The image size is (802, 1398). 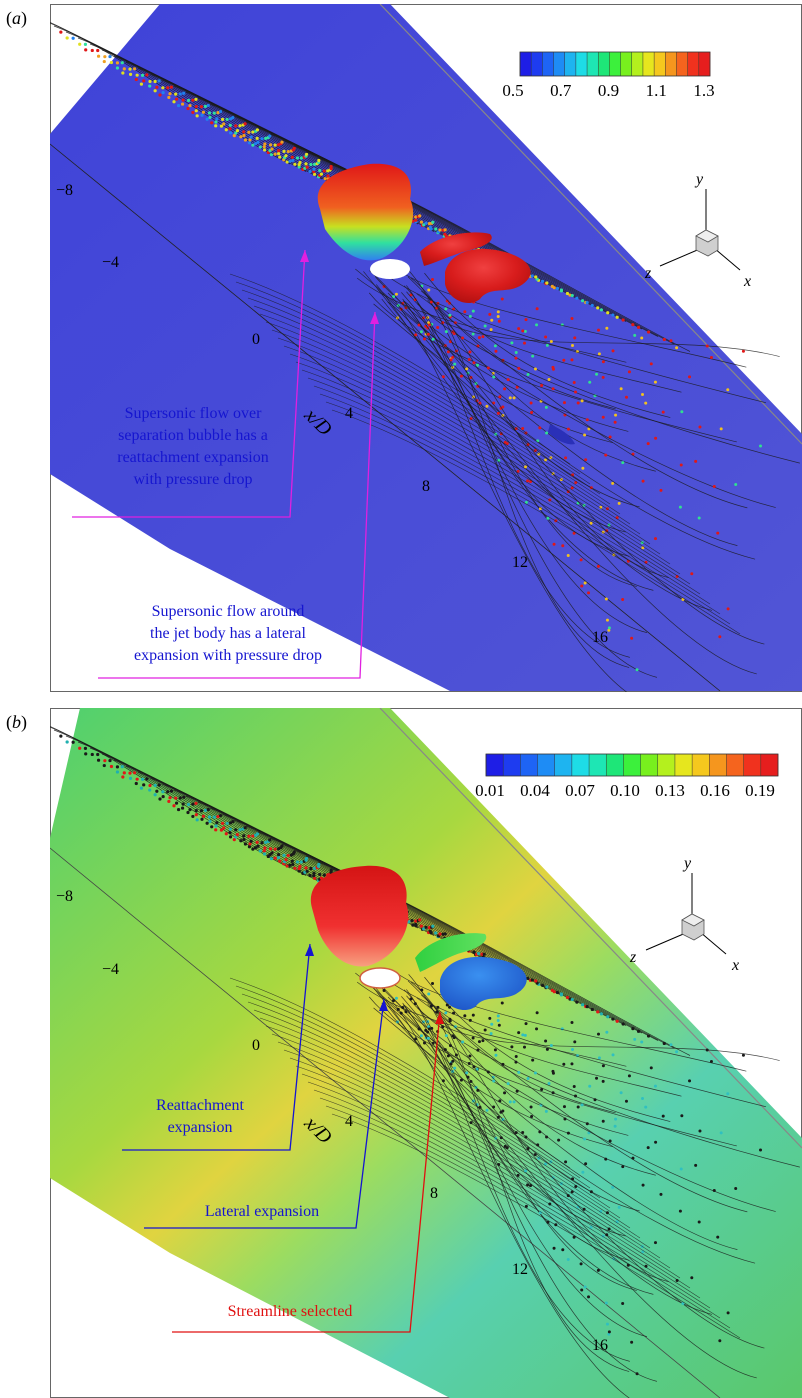 What do you see at coordinates (434, 1193) in the screenshot?
I see `axis-tick: 8` at bounding box center [434, 1193].